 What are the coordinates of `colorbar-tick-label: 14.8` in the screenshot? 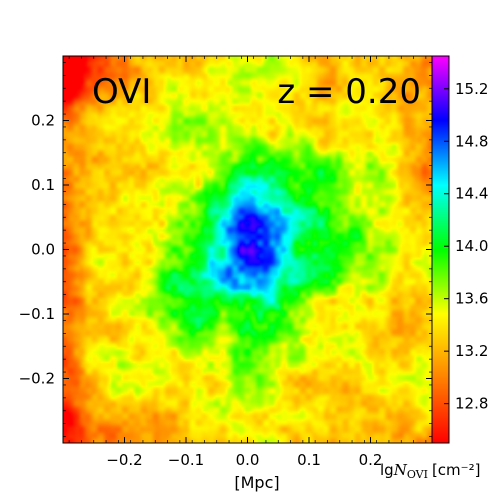 It's located at (471, 141).